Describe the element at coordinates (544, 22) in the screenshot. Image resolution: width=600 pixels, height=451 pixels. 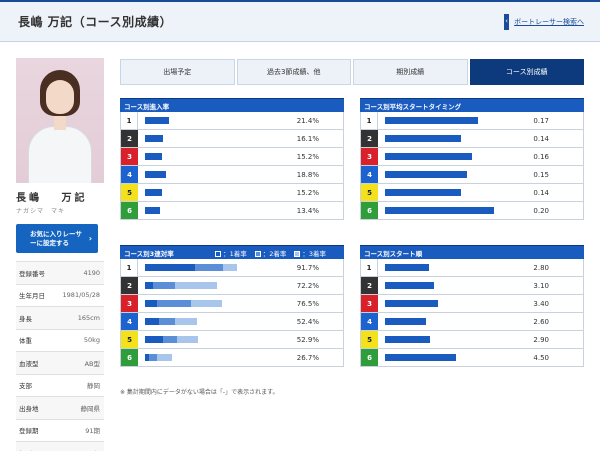
I see `racer-search-link: ボートレーサー検索へ` at that location.